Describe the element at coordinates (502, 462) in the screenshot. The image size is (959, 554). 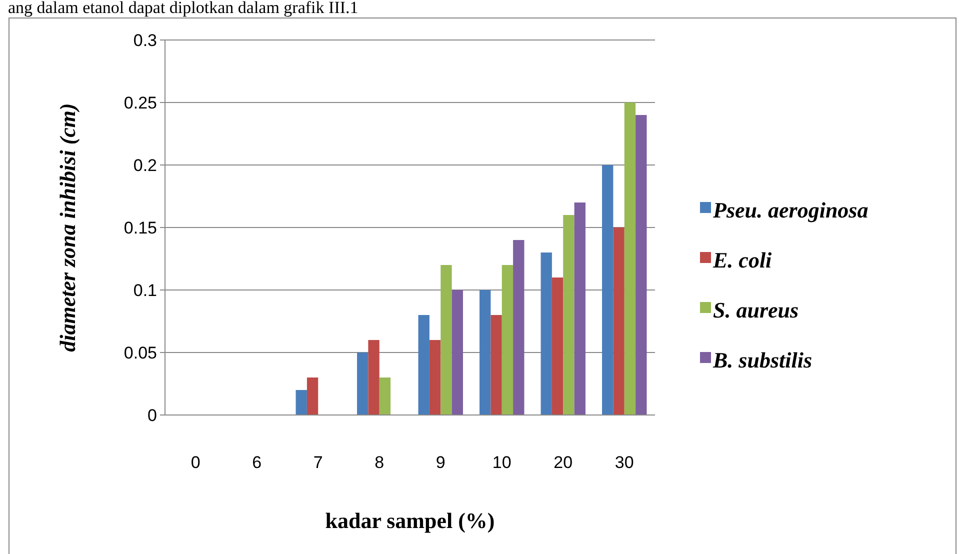
I see `x-tick-label: 10` at that location.